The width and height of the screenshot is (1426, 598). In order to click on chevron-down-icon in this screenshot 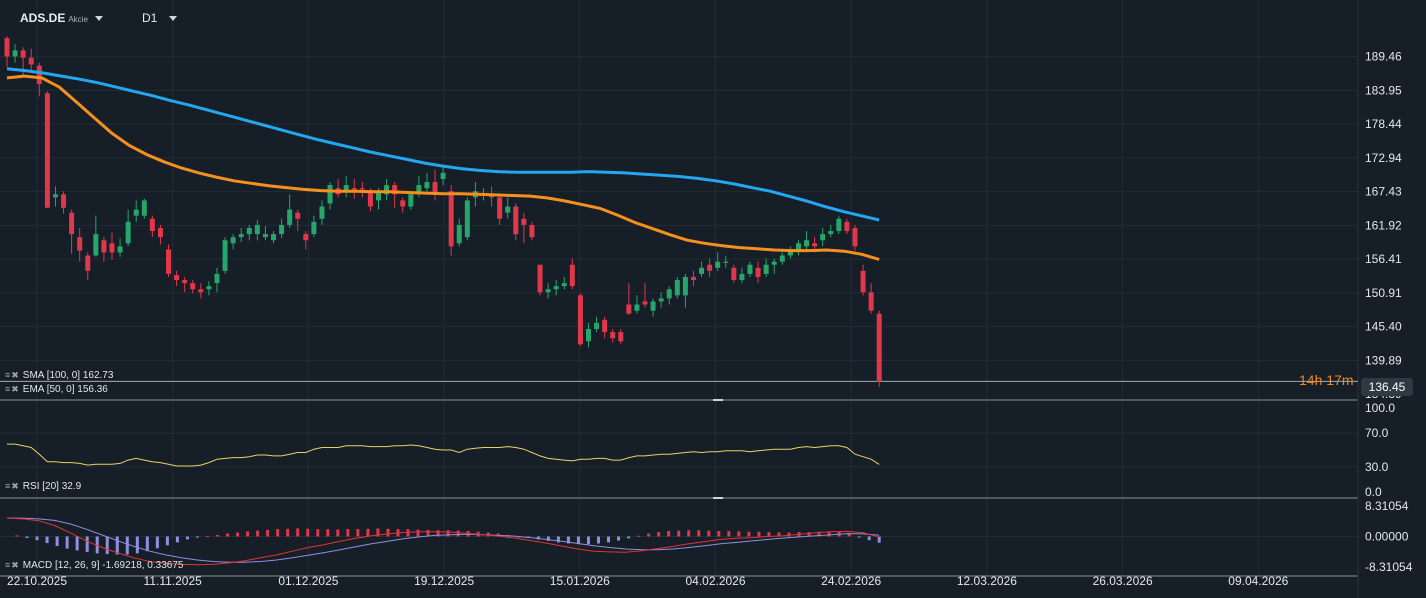, I will do `click(98, 19)`.